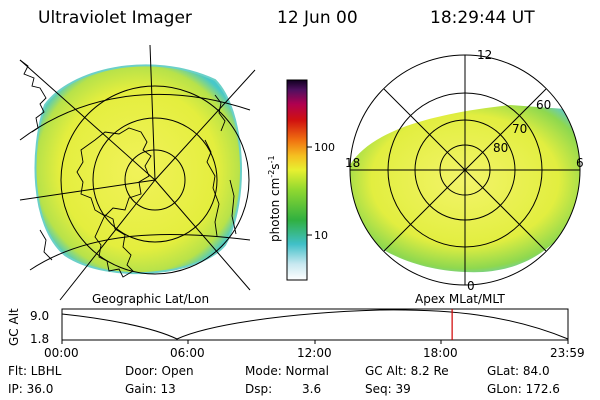 The width and height of the screenshot is (600, 400). Describe the element at coordinates (312, 389) in the screenshot. I see `dsp-status-value: 3.6` at that location.